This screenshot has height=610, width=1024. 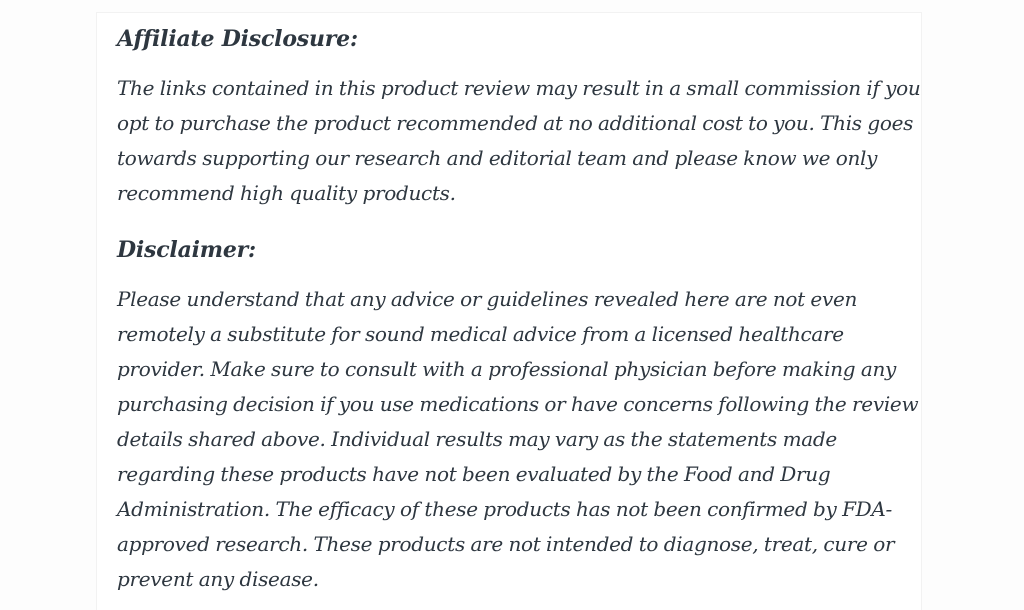 I want to click on disclaimer-heading: Disclaimer:, so click(x=186, y=250).